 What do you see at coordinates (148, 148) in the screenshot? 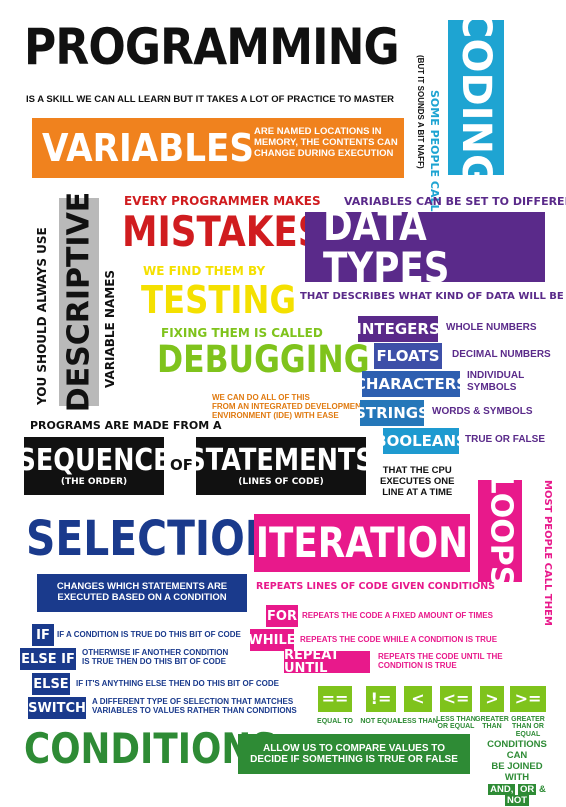
I see `variables-word: VARIABLES` at bounding box center [148, 148].